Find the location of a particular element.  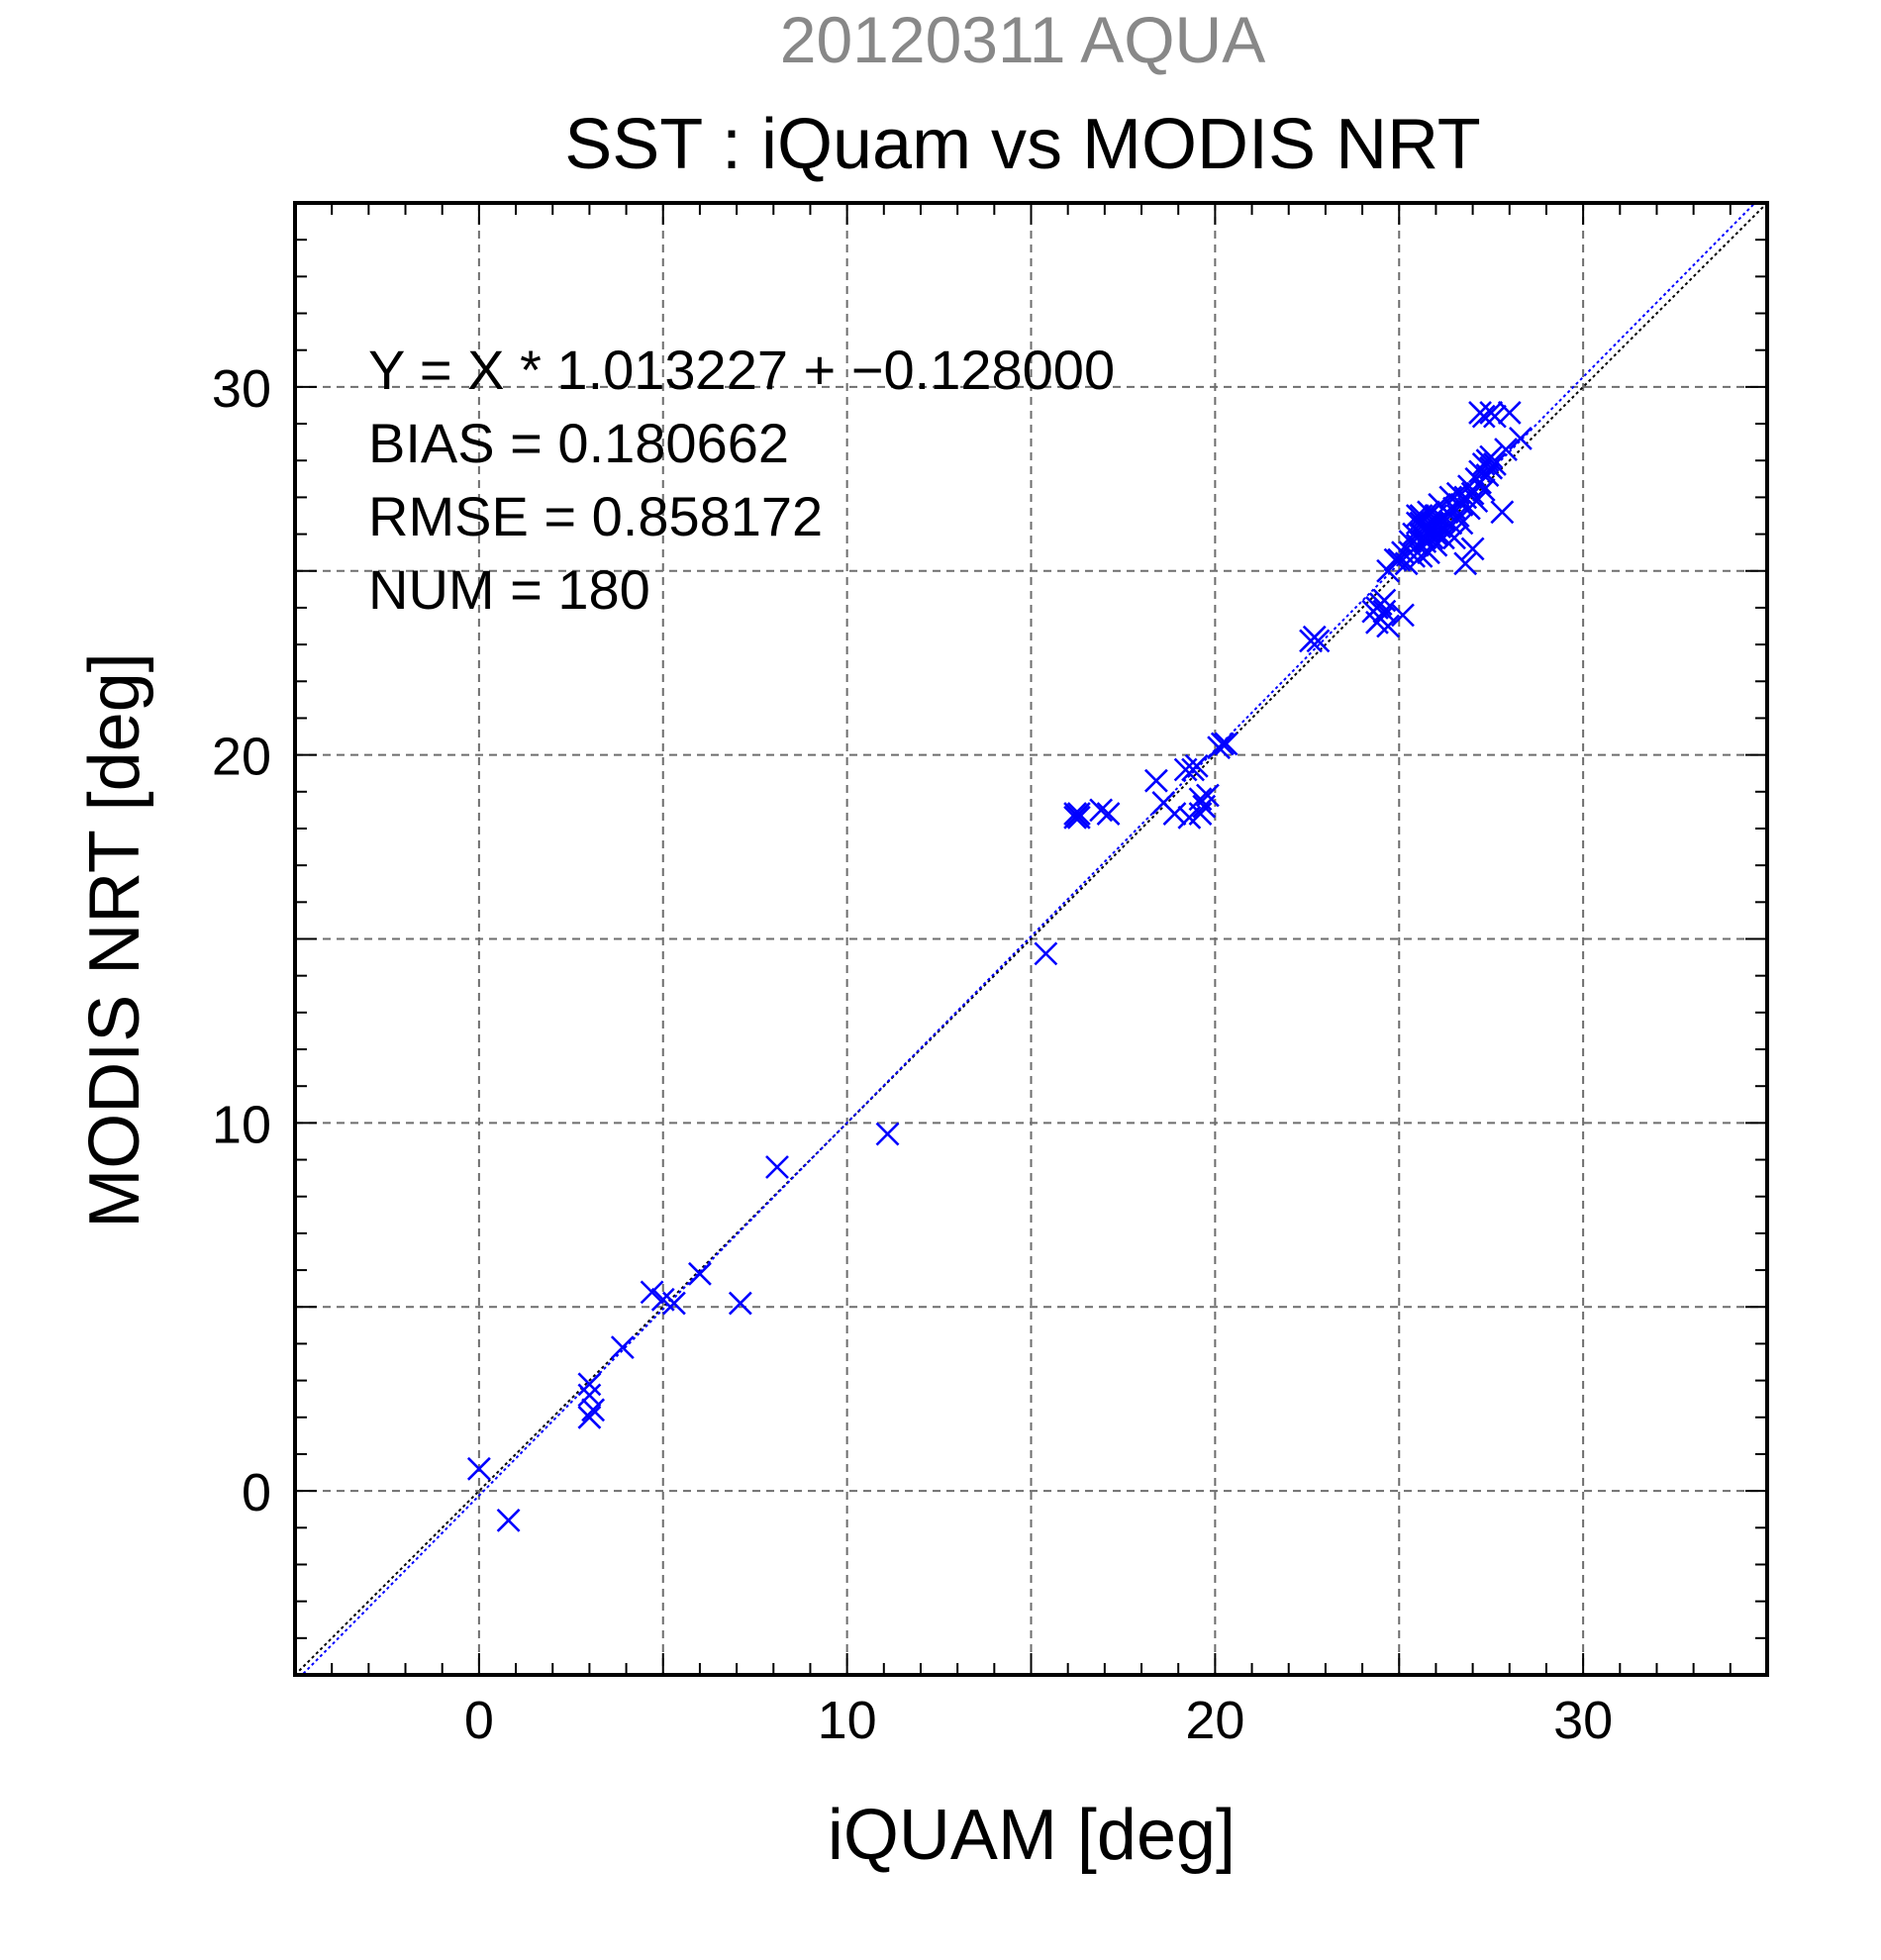

x-tick-labels: 0 10 20 30 is located at coordinates (1038, 1720).